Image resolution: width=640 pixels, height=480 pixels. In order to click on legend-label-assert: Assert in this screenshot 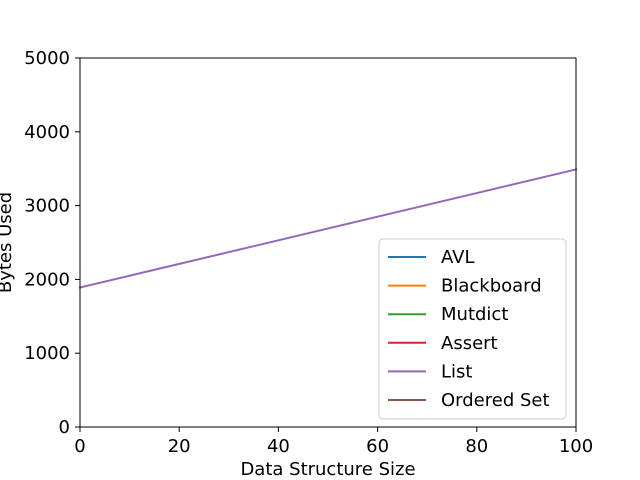, I will do `click(469, 343)`.